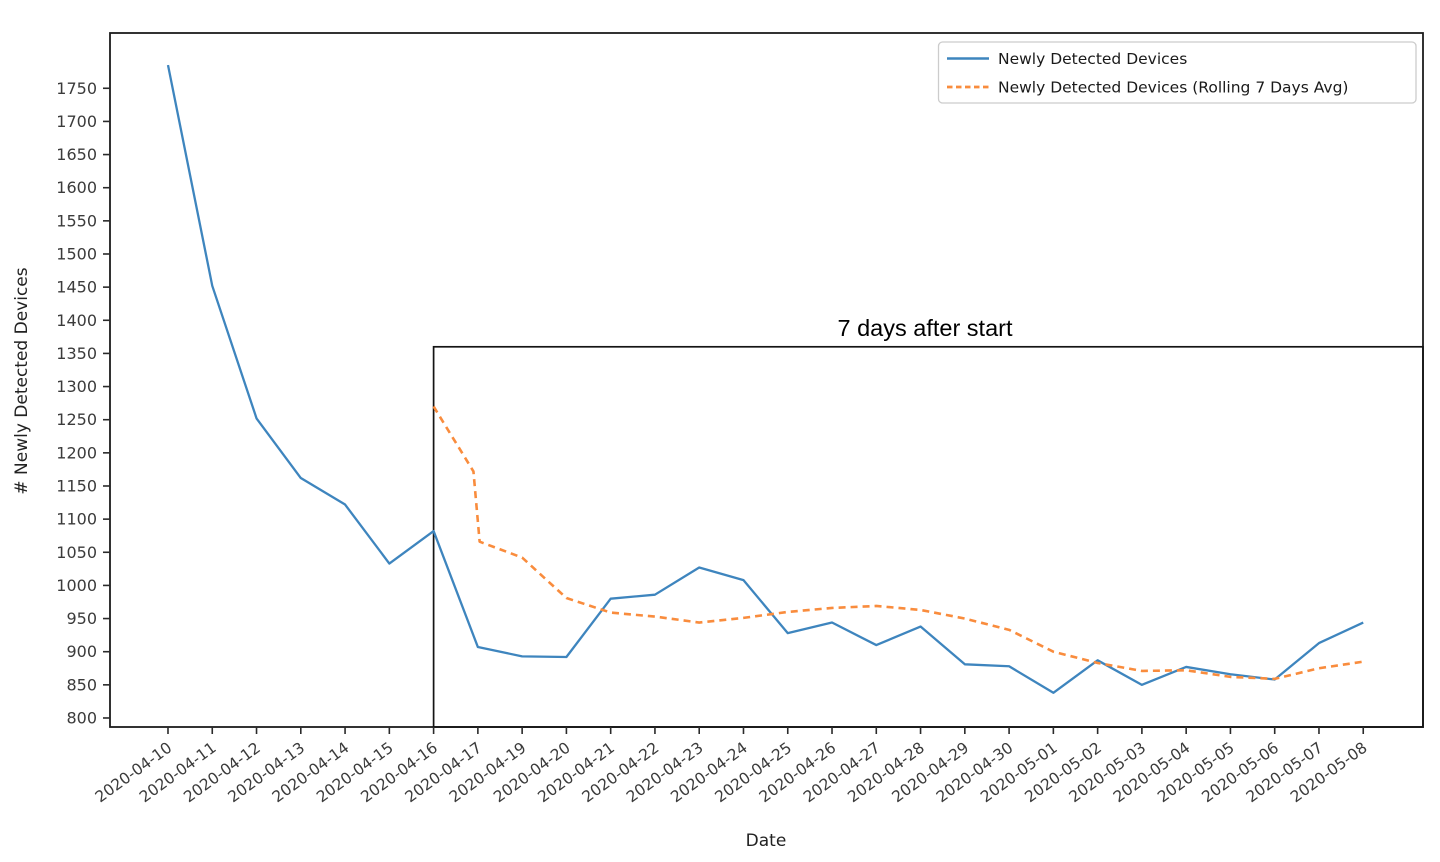 The width and height of the screenshot is (1440, 862). I want to click on y-axis-title: # Newly Detected Devices, so click(22, 380).